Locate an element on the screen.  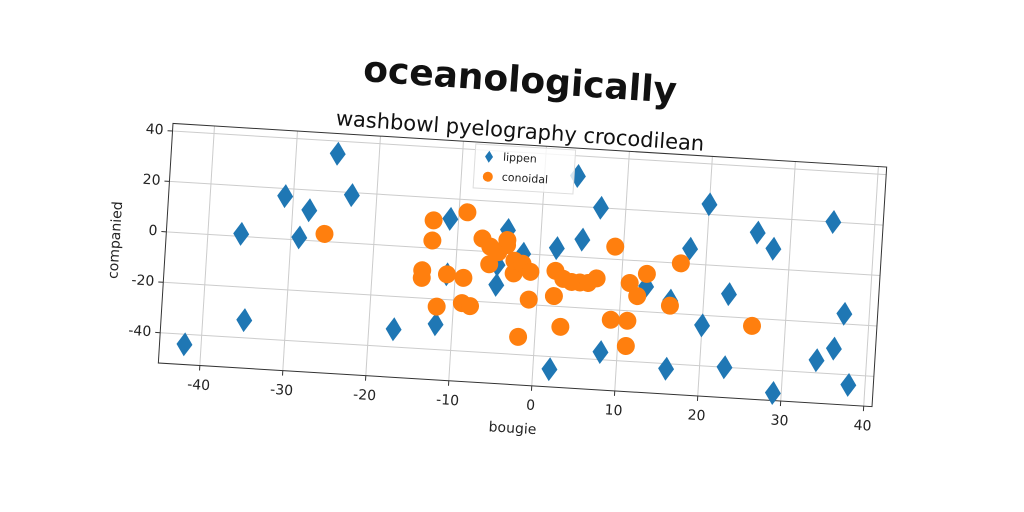
y-tick-label: 20 is located at coordinates (151, 180).